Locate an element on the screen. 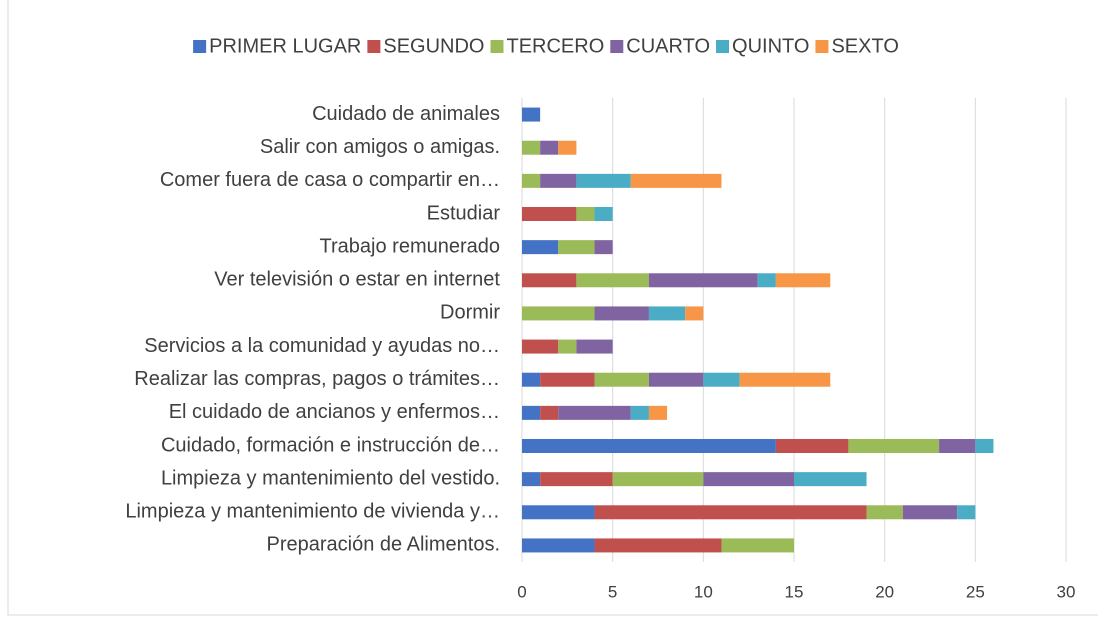 This screenshot has width=1098, height=618. y-tick-label: Dormir is located at coordinates (470, 313).